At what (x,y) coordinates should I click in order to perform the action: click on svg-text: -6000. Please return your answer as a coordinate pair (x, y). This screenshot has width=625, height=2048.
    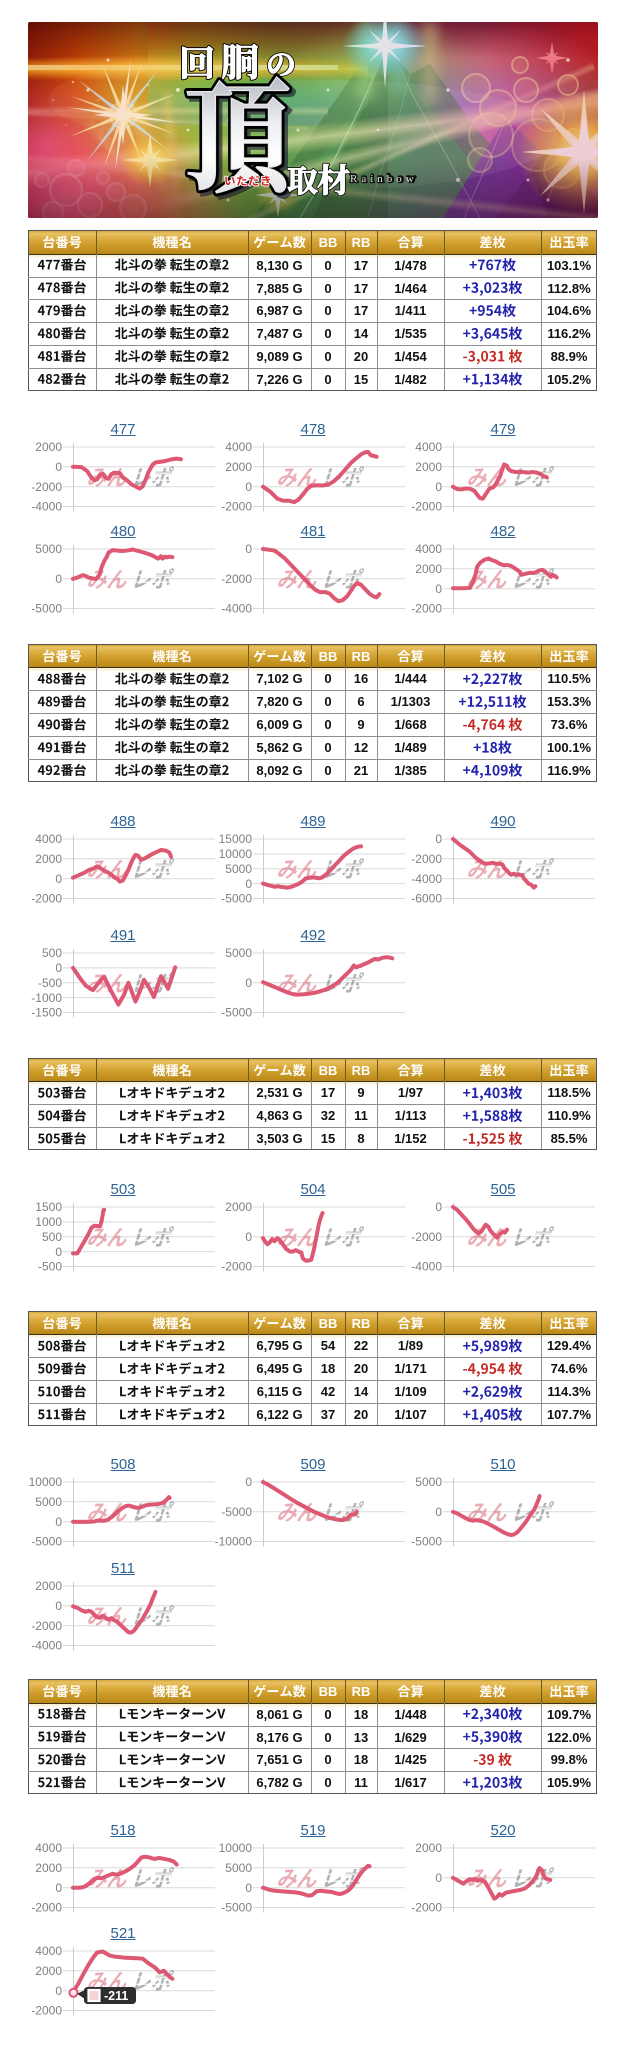
    Looking at the image, I should click on (426, 898).